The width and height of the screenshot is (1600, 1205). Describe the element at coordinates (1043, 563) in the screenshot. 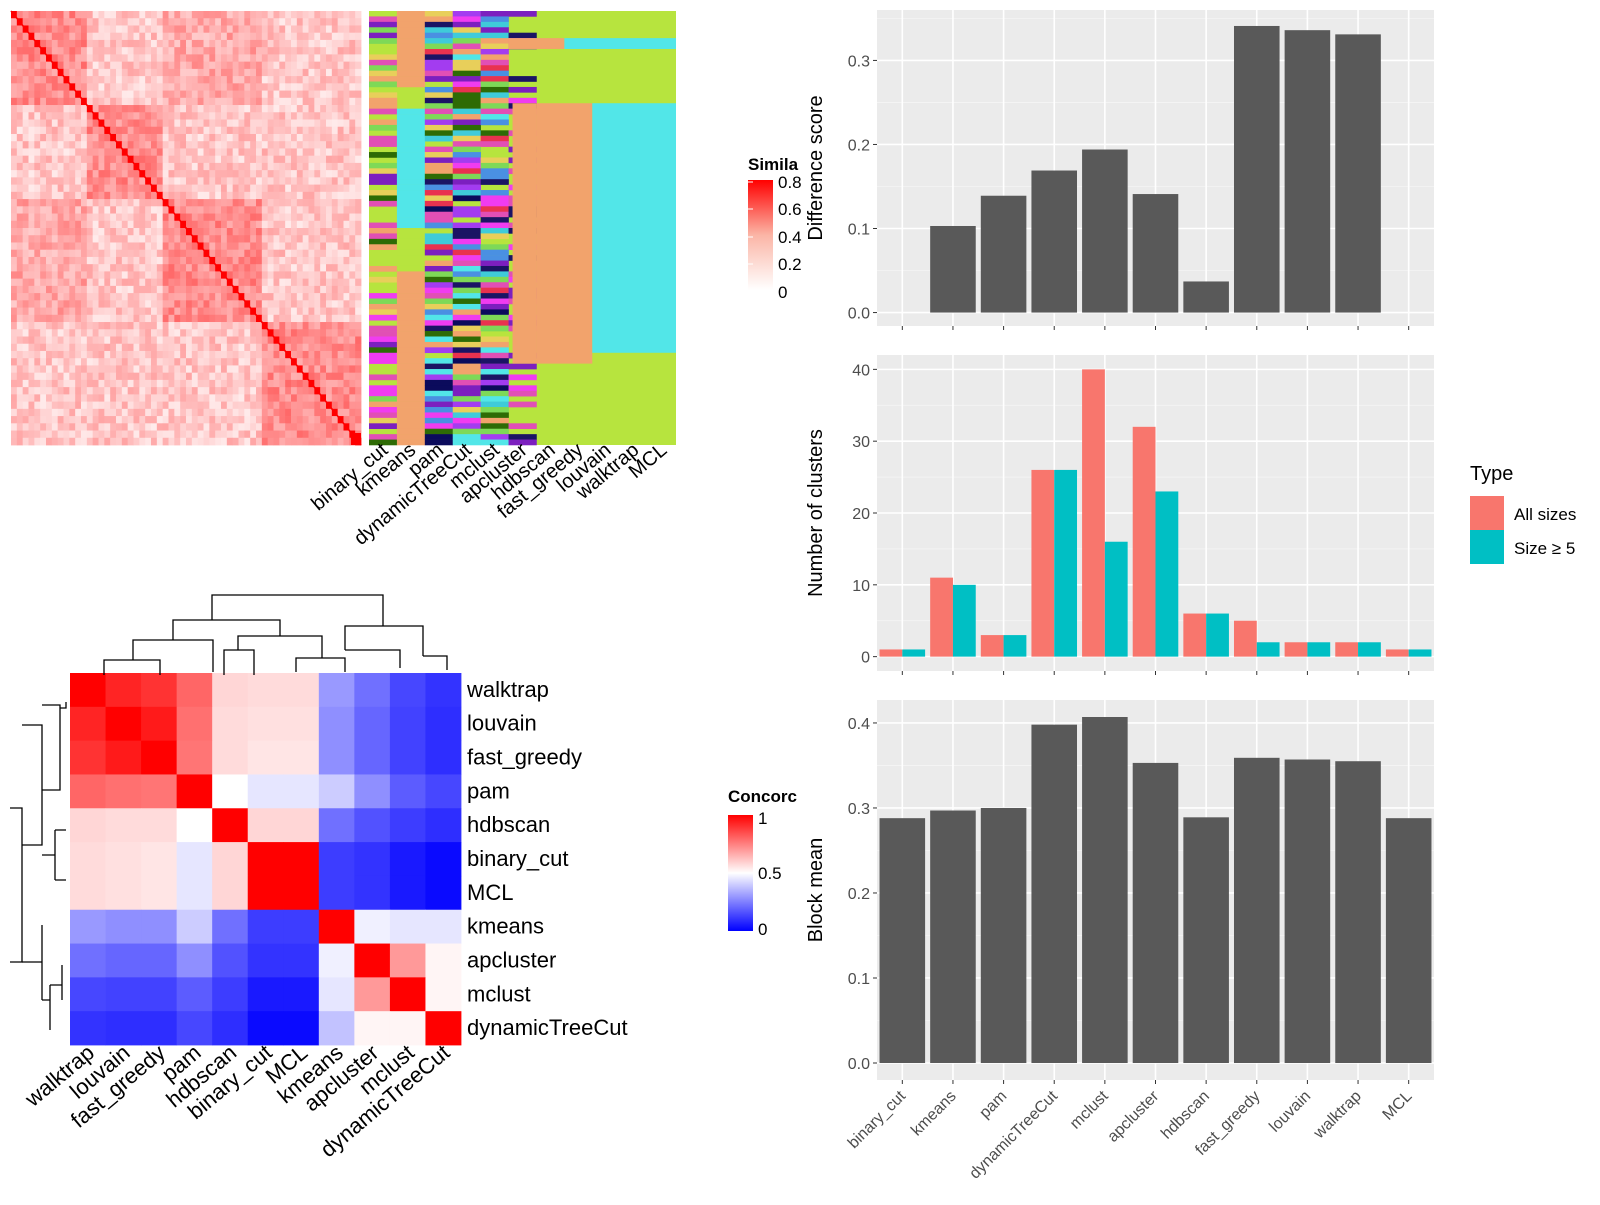

I see `bar-all-sizes` at that location.